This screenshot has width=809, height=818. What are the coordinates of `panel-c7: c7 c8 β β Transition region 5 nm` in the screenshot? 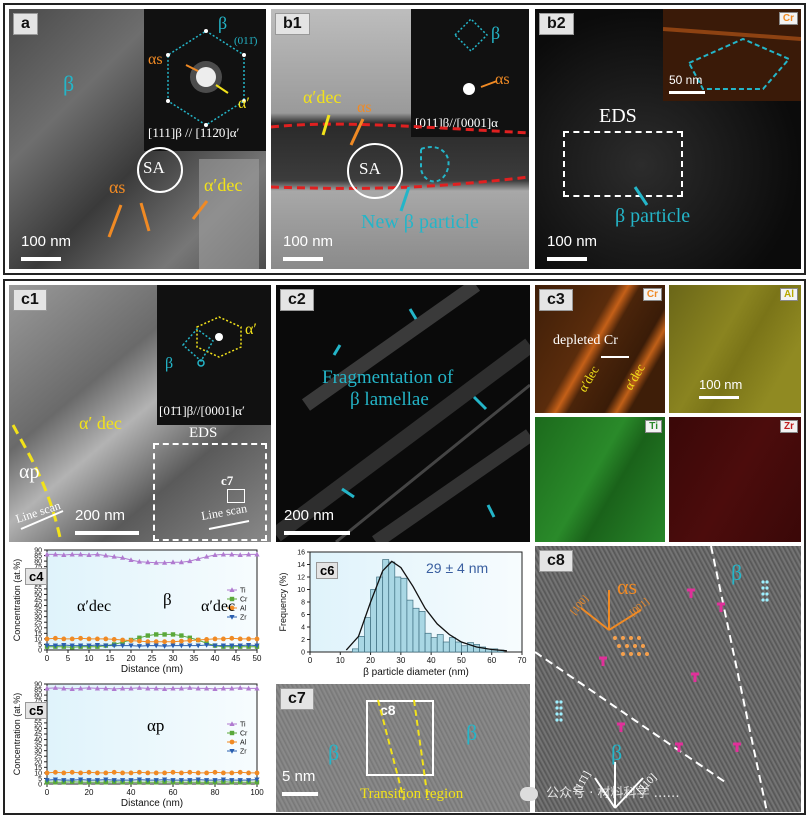 It's located at (403, 748).